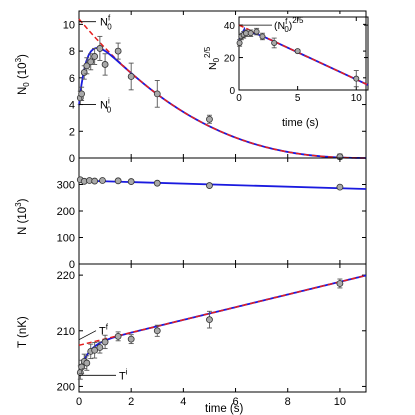 The width and height of the screenshot is (415, 415). What do you see at coordinates (183, 402) in the screenshot?
I see `bottom-xtick-label: 4` at bounding box center [183, 402].